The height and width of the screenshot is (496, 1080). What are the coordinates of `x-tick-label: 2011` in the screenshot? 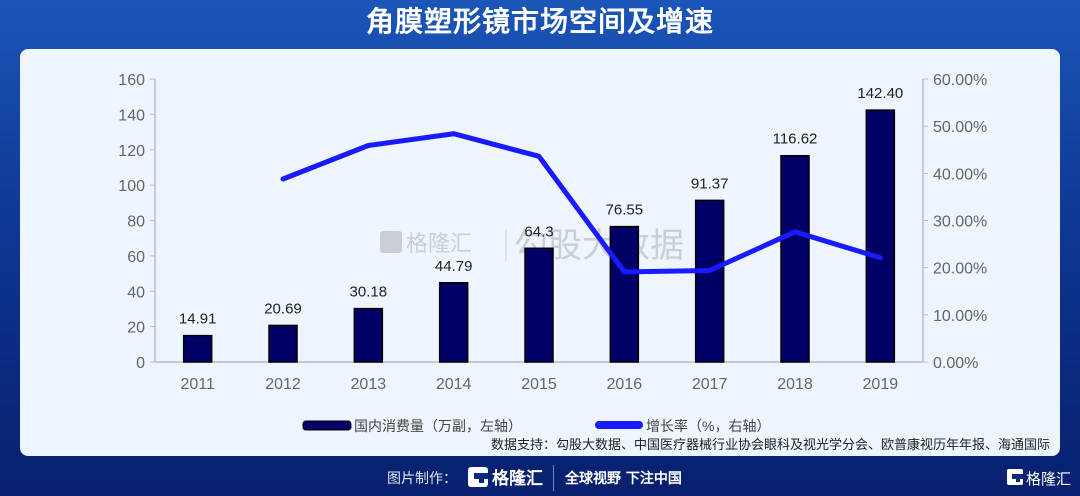 It's located at (197, 384).